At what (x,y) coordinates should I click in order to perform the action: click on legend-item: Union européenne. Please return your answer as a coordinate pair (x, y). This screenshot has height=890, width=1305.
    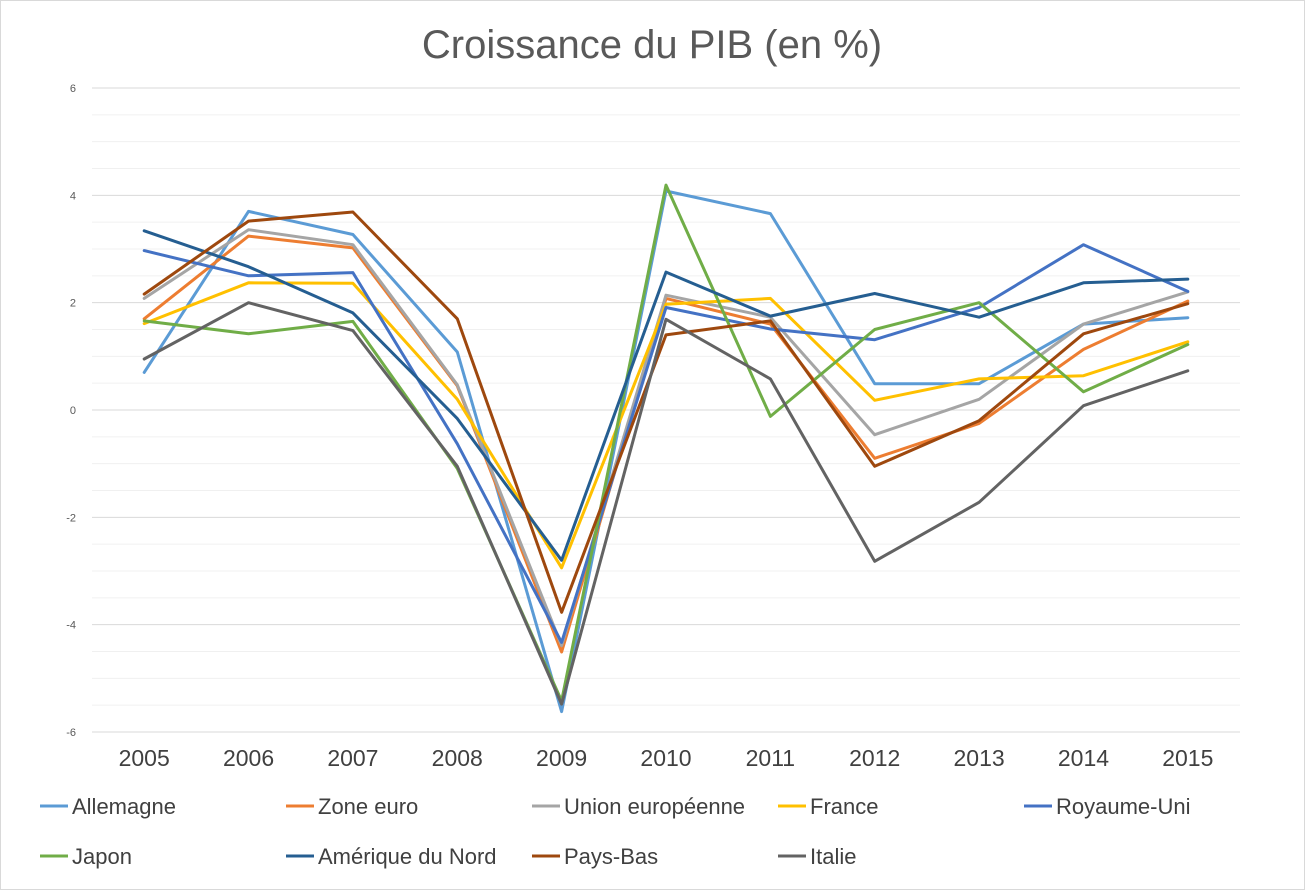
    Looking at the image, I should click on (638, 806).